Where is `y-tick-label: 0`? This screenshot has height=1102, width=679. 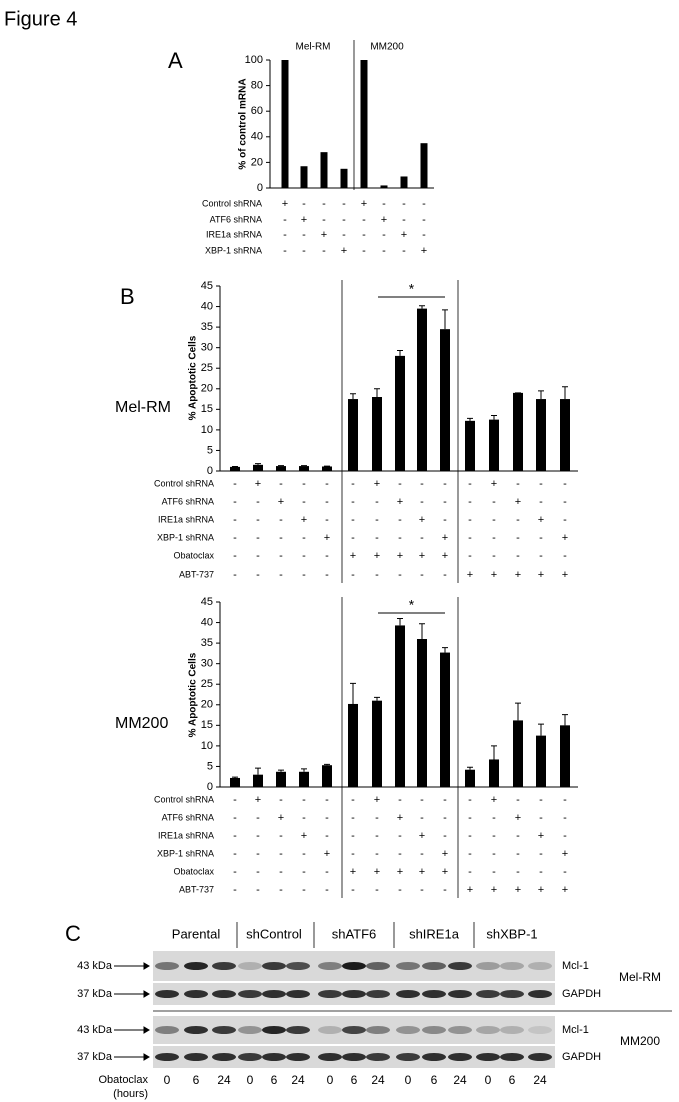
y-tick-label: 0 is located at coordinates (210, 471).